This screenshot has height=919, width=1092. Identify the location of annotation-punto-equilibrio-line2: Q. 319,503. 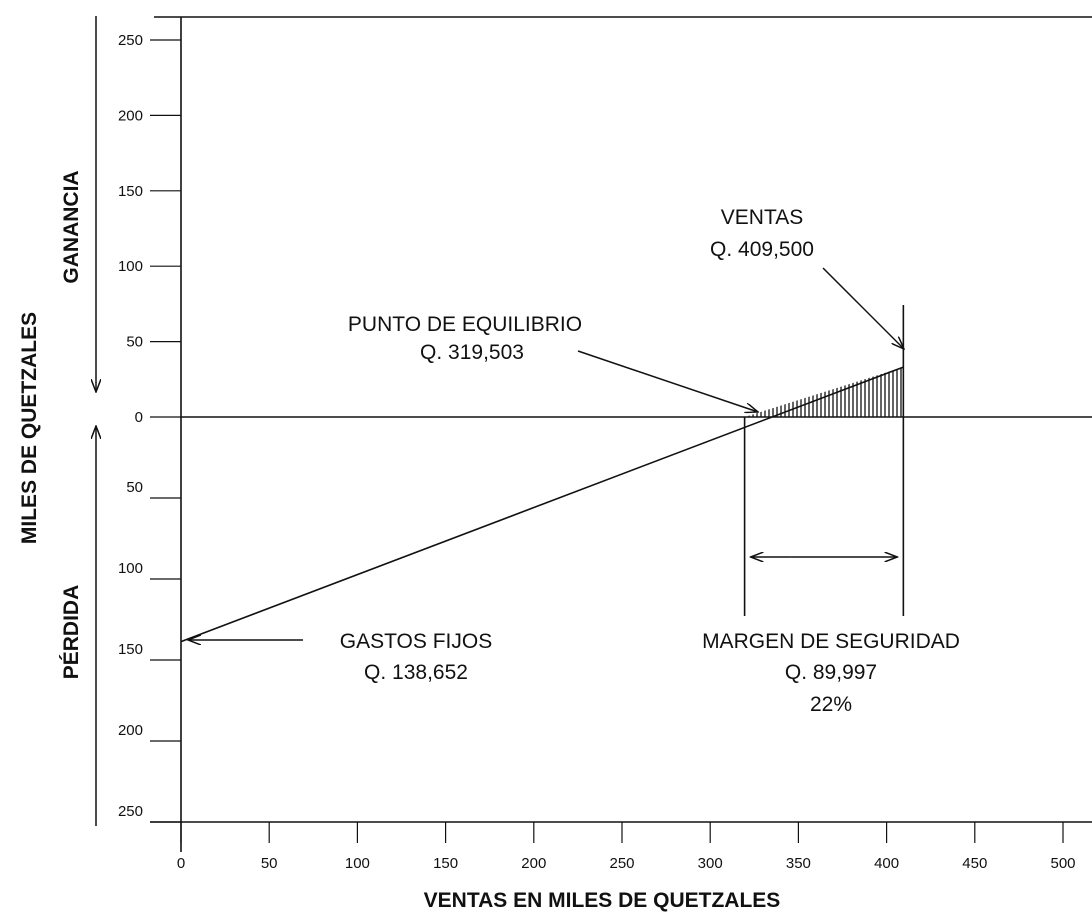
(472, 352).